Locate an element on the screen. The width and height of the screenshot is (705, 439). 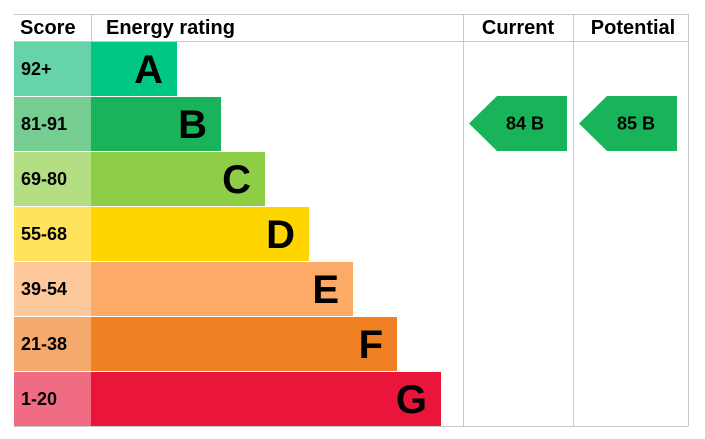
current-header: Current is located at coordinates (518, 28).